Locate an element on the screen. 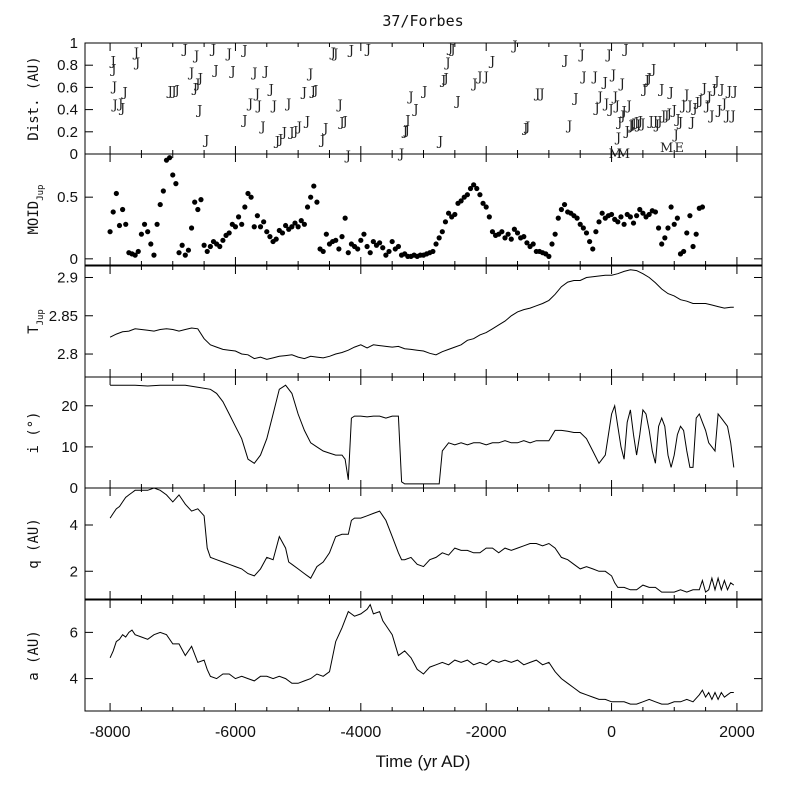  y-axis-label: TJup is located at coordinates (36, 321).